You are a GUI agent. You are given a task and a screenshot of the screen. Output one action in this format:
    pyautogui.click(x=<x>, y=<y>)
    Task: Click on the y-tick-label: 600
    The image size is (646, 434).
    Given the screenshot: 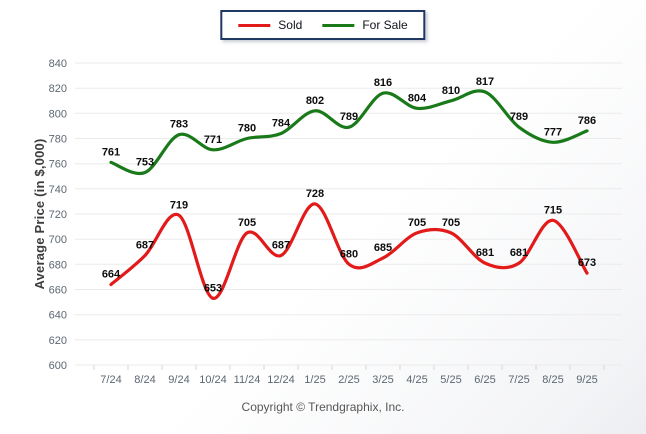 What is the action you would take?
    pyautogui.click(x=58, y=366)
    